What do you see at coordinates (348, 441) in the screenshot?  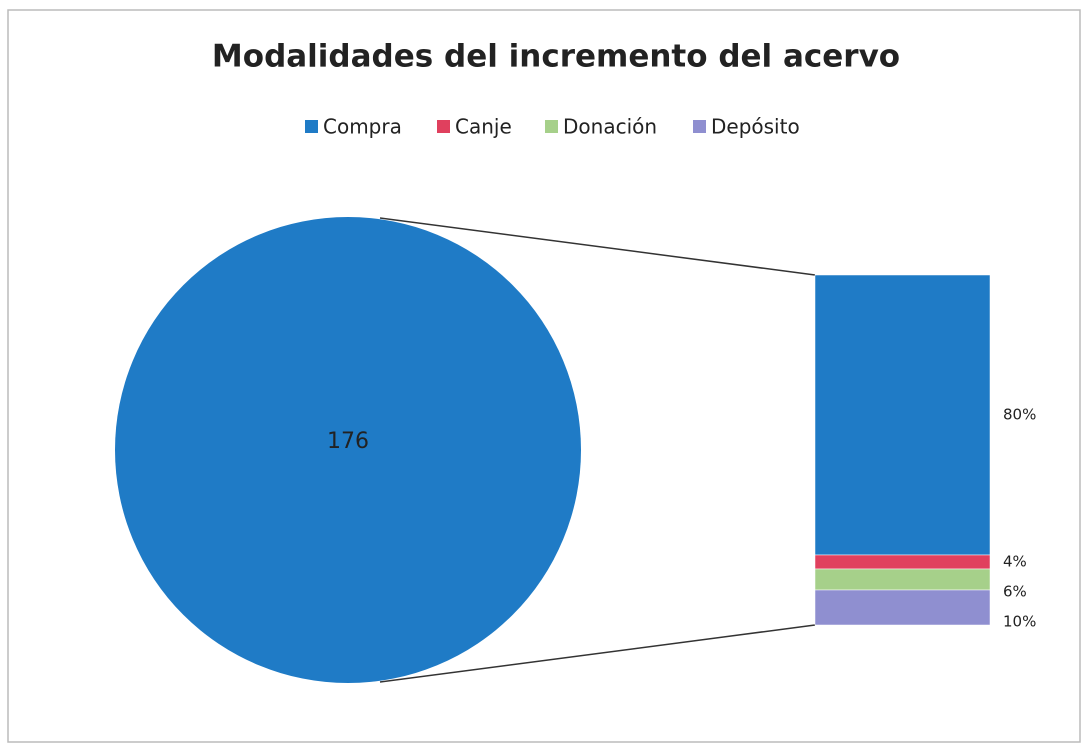 I see `pie-label: 176` at bounding box center [348, 441].